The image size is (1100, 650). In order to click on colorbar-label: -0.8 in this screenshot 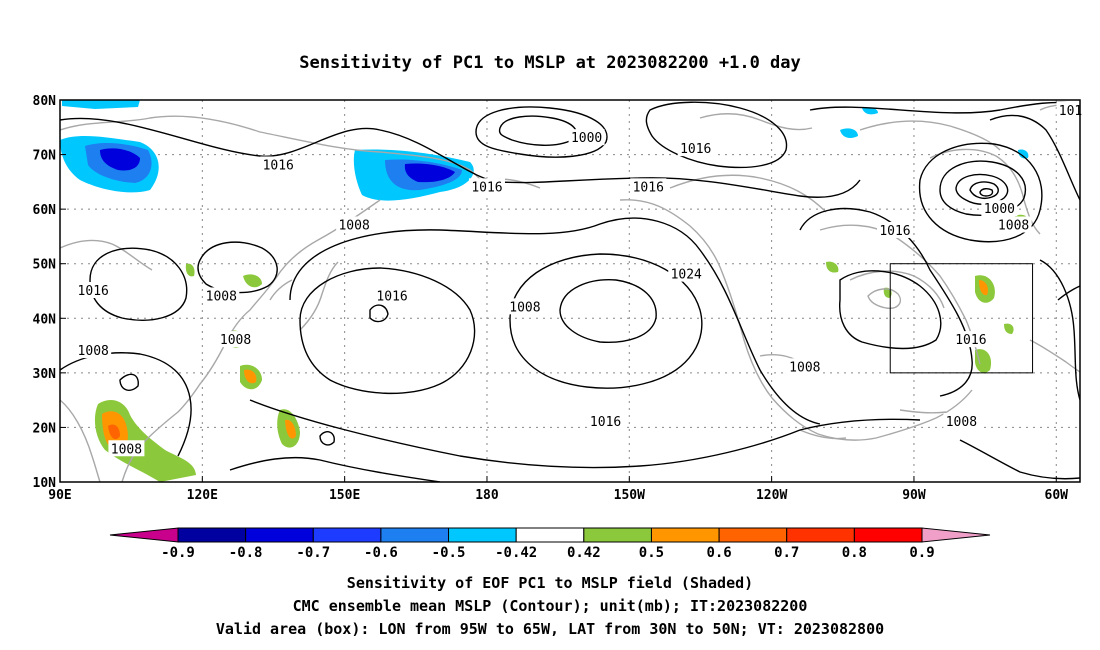, I will do `click(246, 553)`.